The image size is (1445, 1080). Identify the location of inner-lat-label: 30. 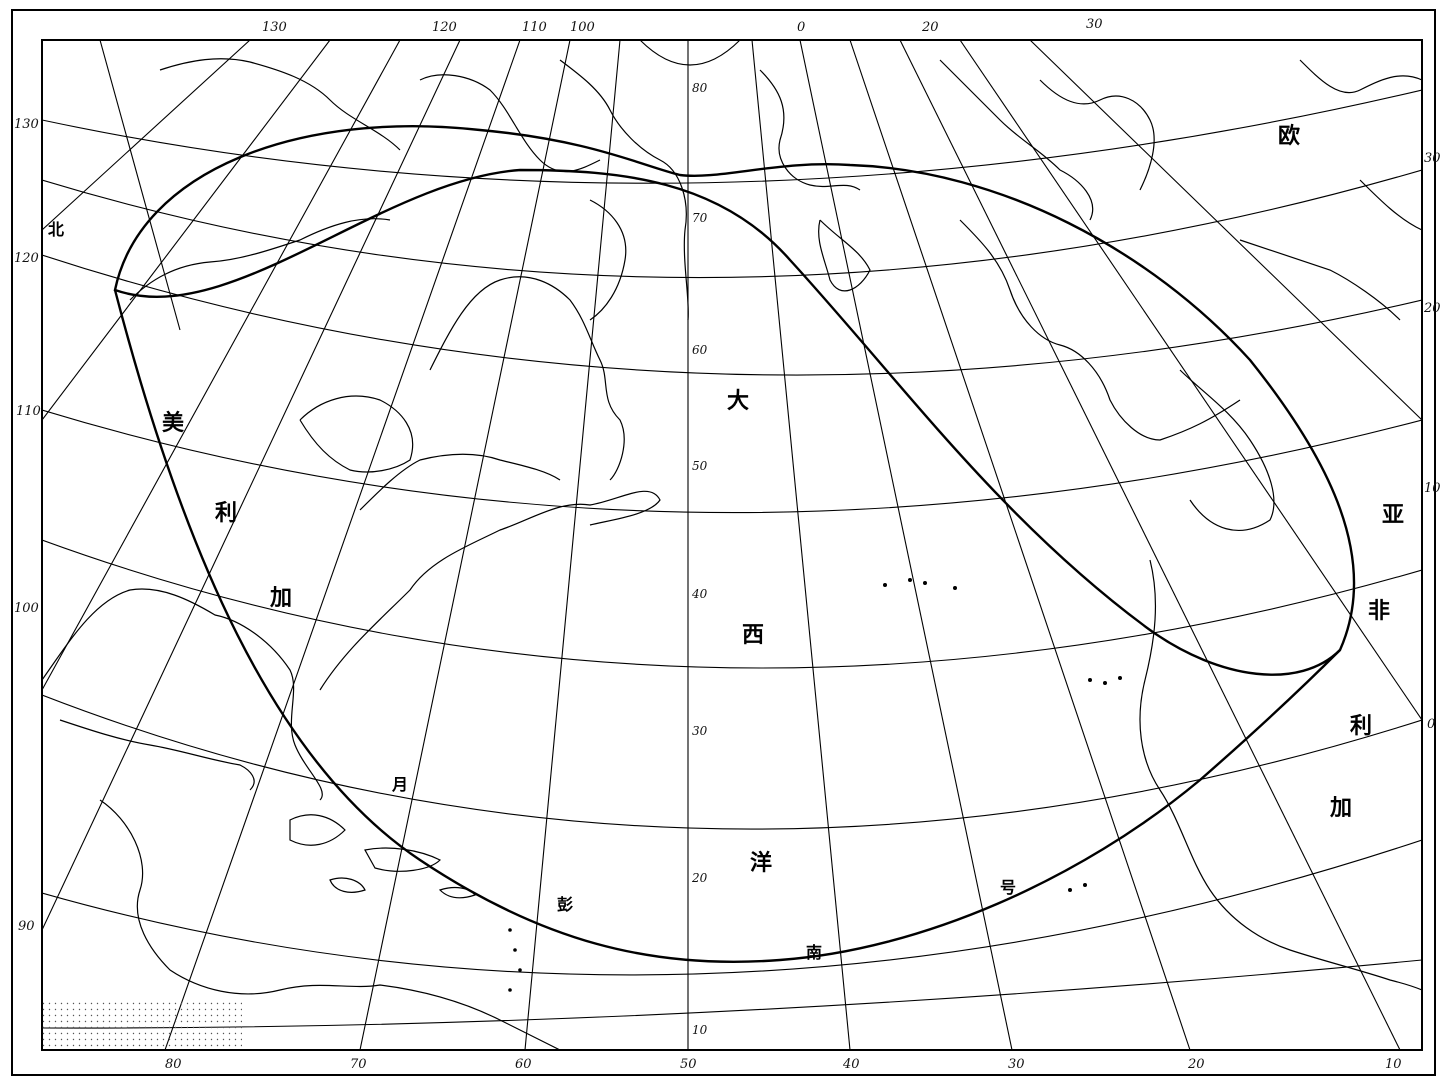
(700, 731).